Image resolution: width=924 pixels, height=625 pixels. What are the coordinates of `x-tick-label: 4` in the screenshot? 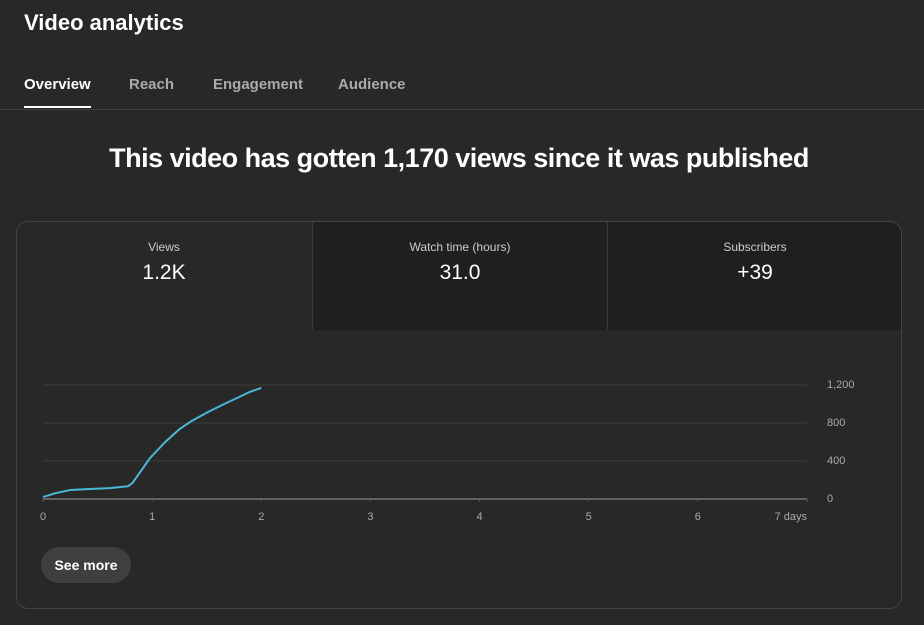 It's located at (480, 517).